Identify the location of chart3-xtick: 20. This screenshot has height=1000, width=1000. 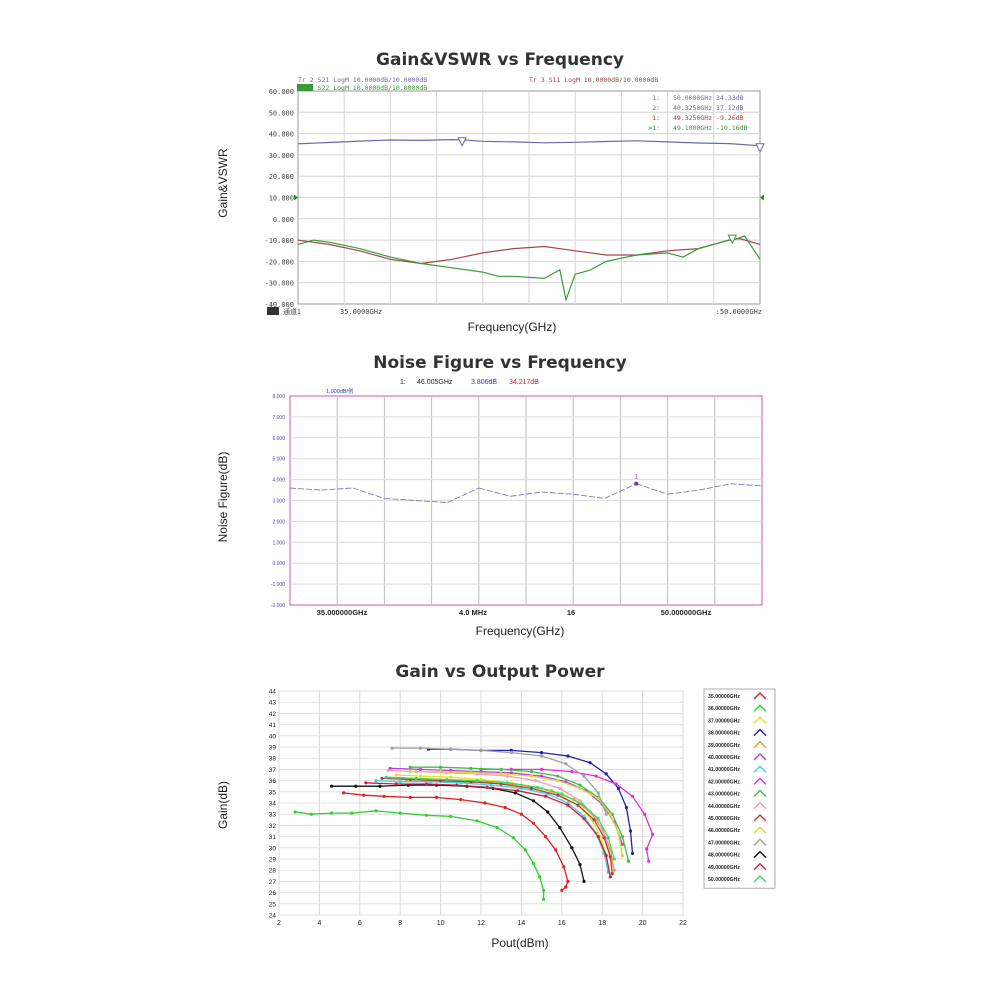
(643, 923).